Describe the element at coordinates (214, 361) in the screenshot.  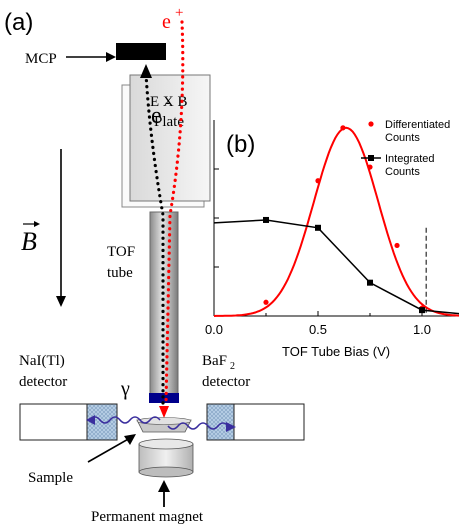
I see `baf-label-line1: BaF` at that location.